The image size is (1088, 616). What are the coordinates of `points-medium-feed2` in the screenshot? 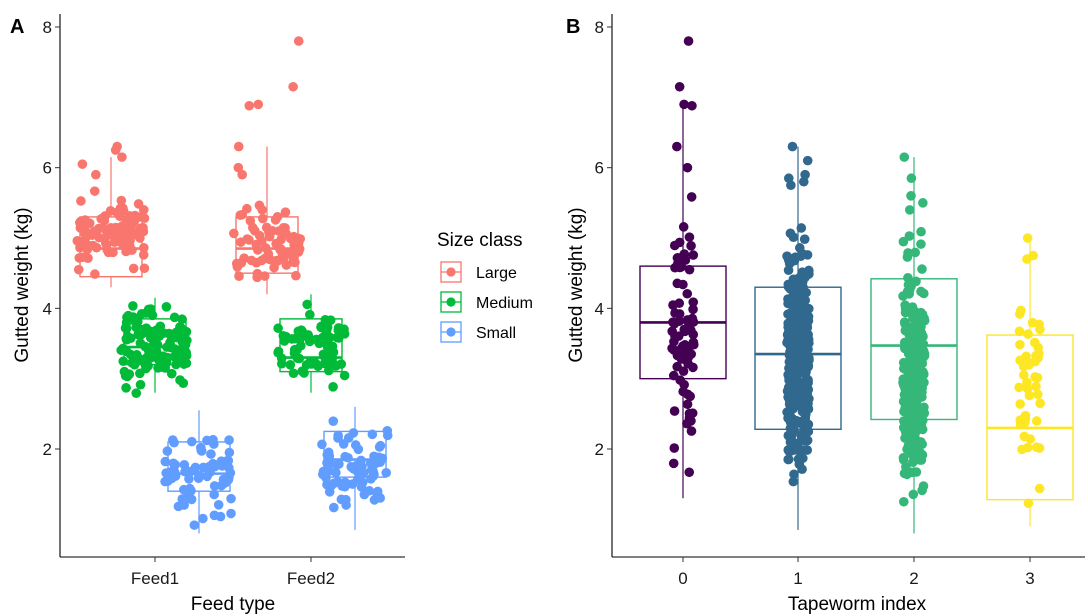 It's located at (311, 345).